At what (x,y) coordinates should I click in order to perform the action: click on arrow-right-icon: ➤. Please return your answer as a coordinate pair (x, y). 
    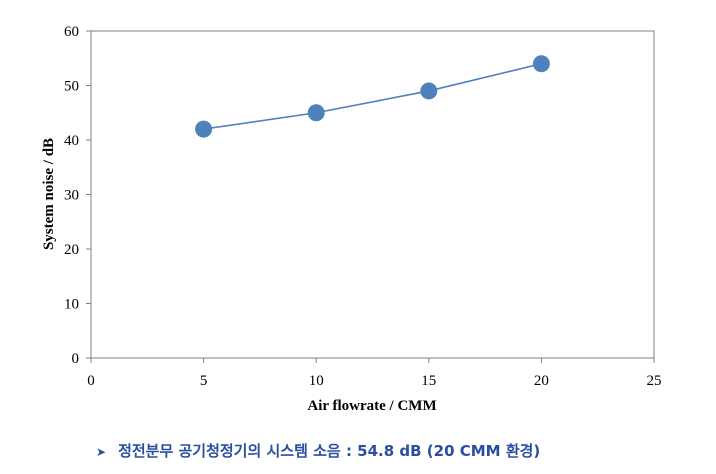
    Looking at the image, I should click on (101, 452).